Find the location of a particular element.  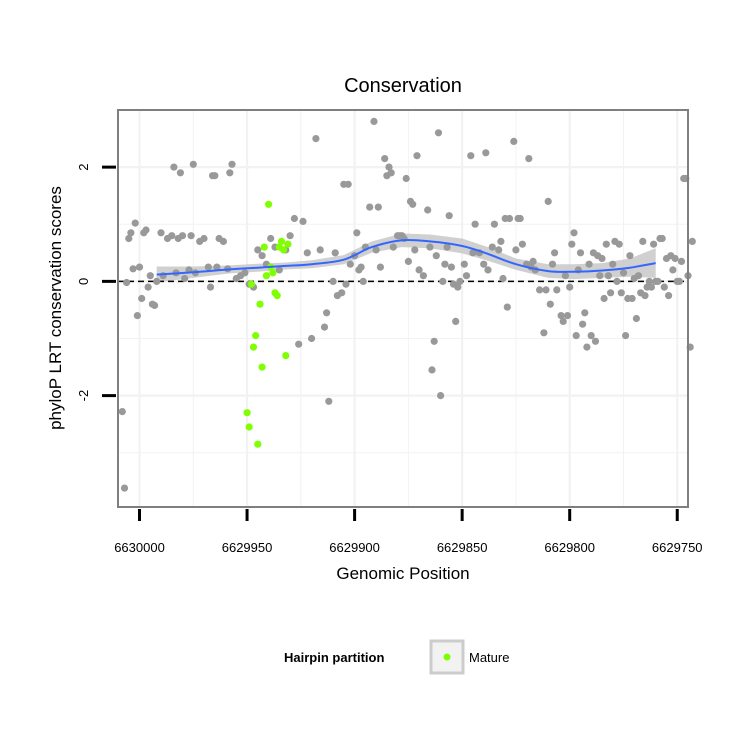

smooth-trend-line is located at coordinates (406, 257).